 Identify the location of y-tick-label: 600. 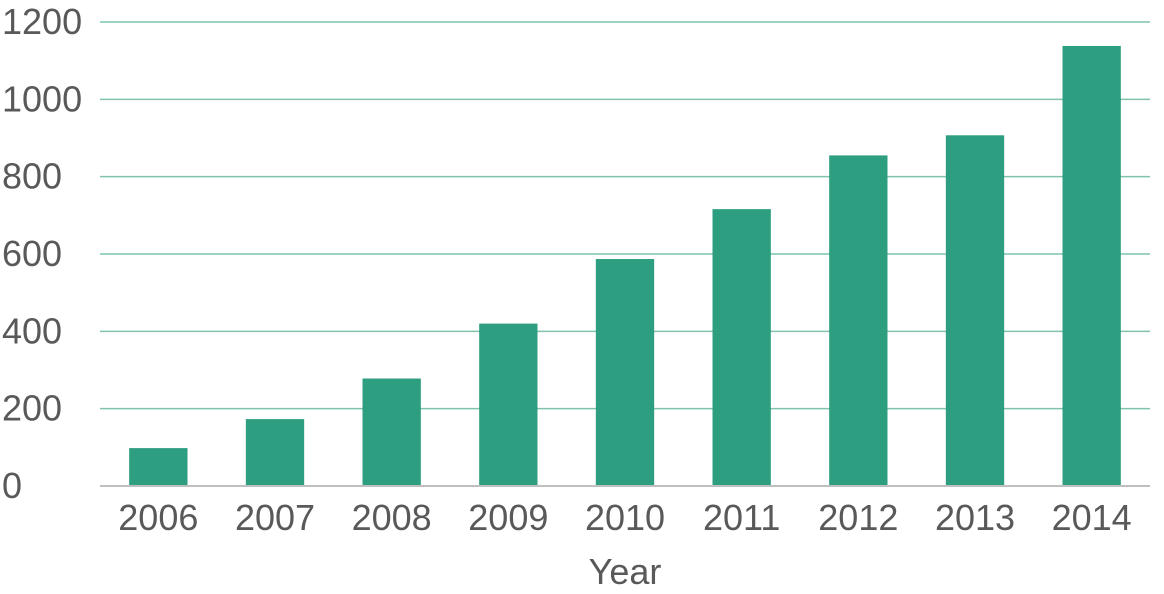
(32, 253).